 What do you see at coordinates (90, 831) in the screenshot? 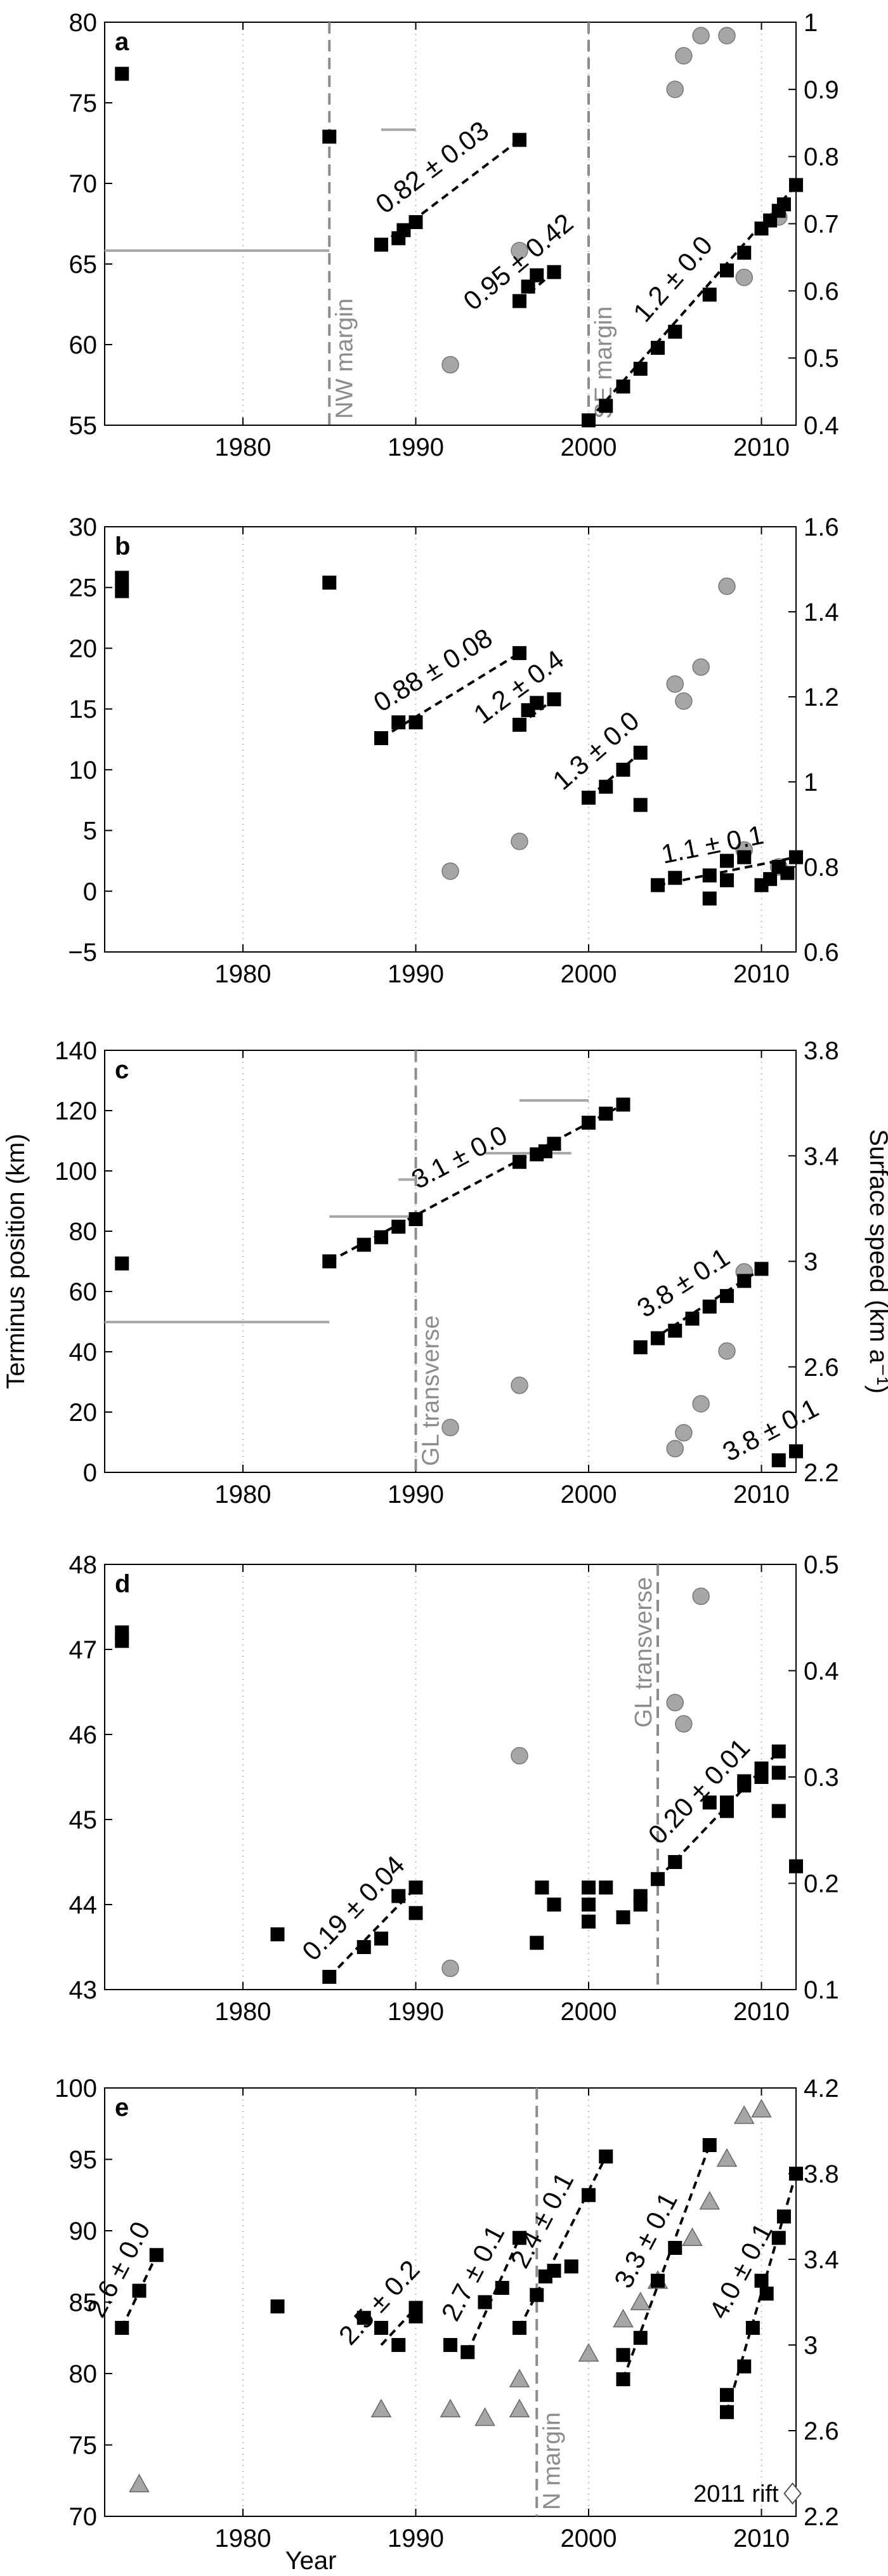
I see `y-tick-label-left: 5` at bounding box center [90, 831].